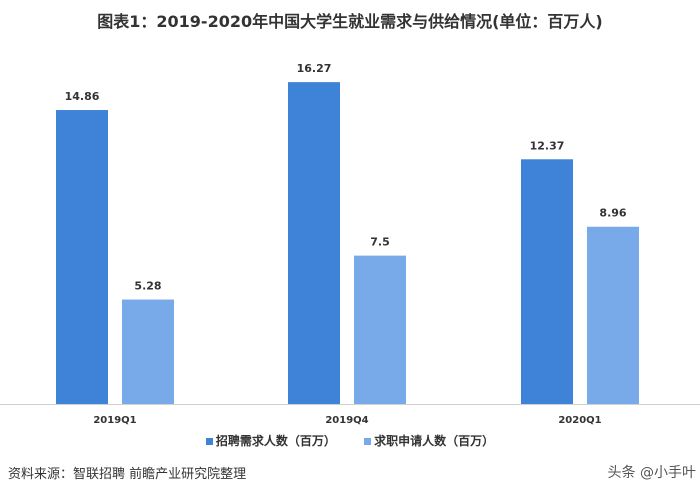 The height and width of the screenshot is (496, 700). What do you see at coordinates (547, 145) in the screenshot?
I see `data-label: 12.37` at bounding box center [547, 145].